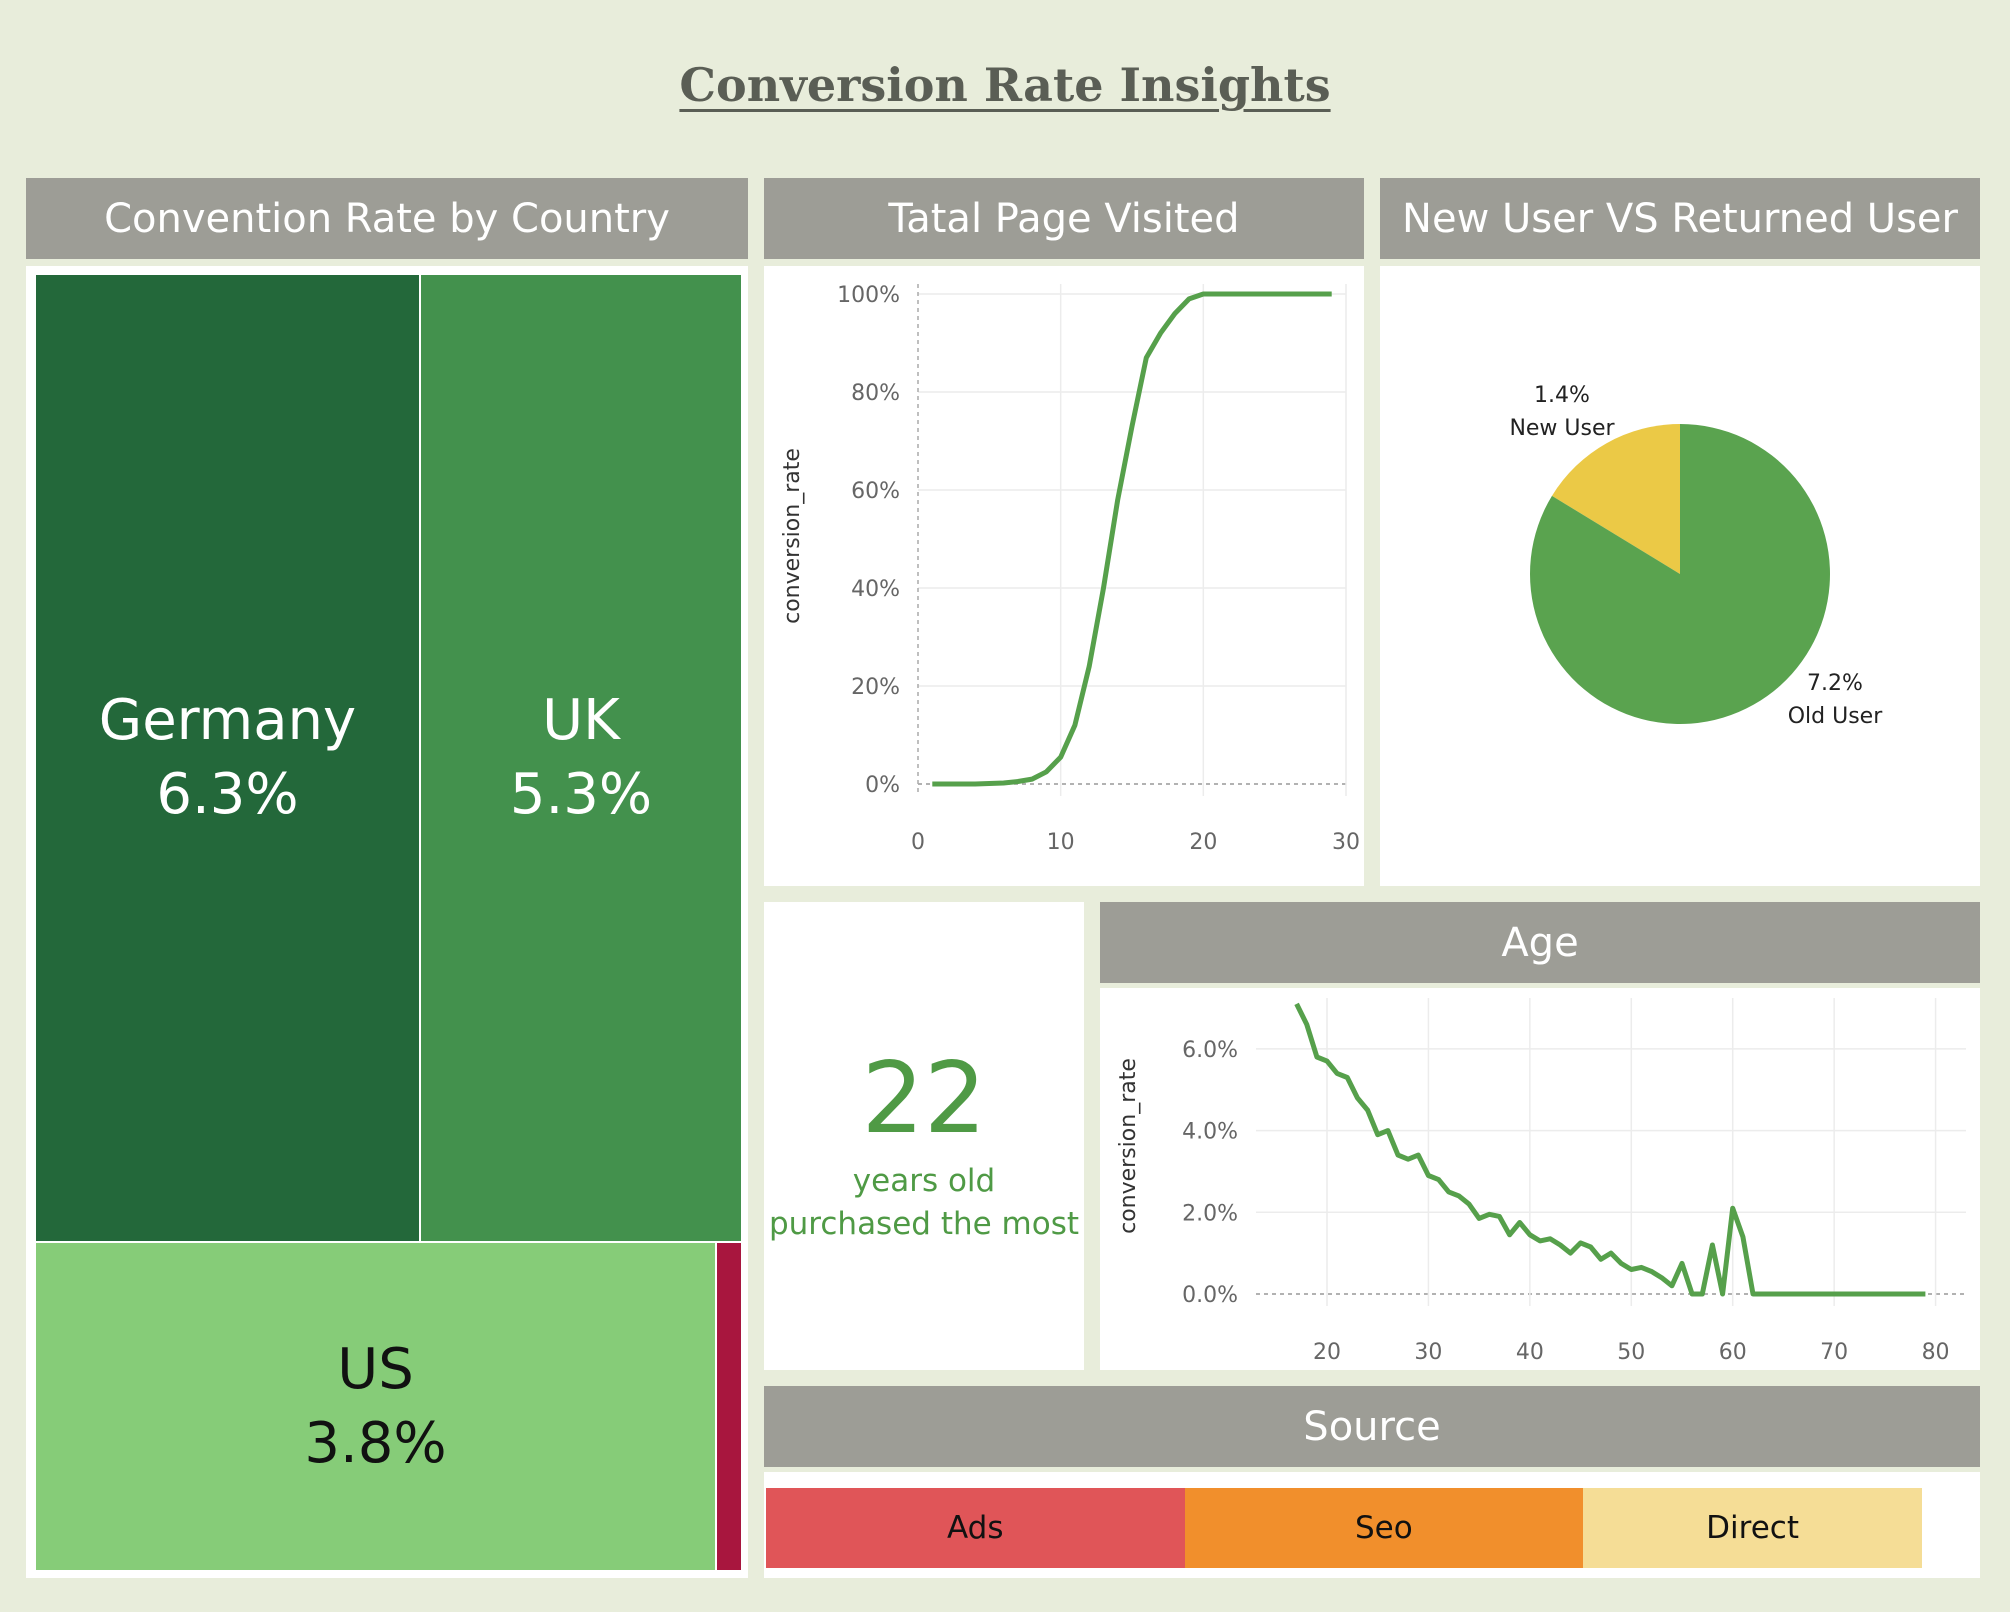  I want to click on kpi-value: 22, so click(924, 1099).